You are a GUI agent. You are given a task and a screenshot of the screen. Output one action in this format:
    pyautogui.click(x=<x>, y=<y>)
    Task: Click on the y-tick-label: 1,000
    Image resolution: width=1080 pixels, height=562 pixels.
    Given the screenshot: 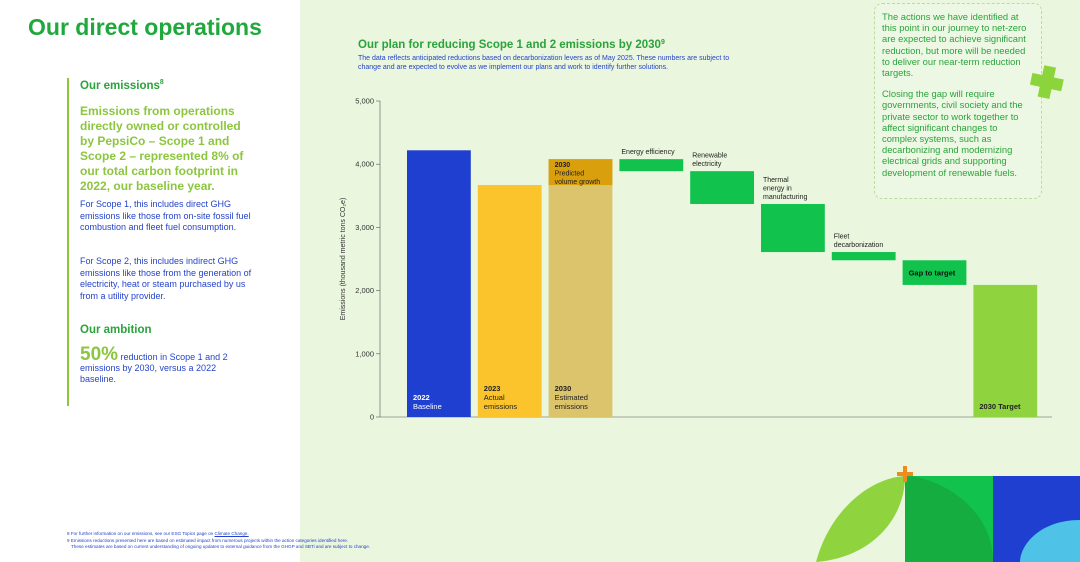 What is the action you would take?
    pyautogui.click(x=364, y=353)
    